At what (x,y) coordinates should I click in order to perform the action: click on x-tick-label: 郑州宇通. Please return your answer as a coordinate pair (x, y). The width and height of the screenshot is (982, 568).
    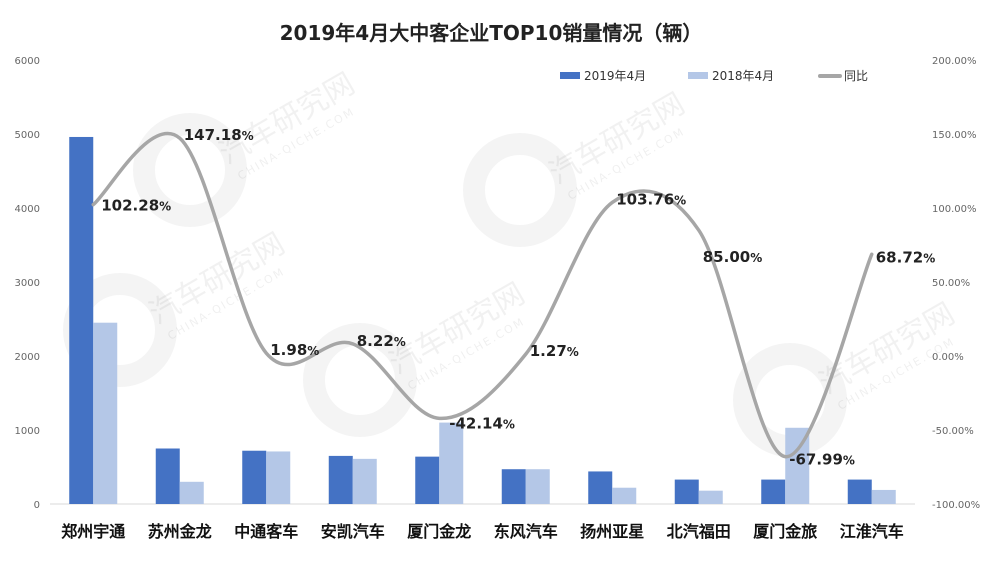
    Looking at the image, I should click on (93, 531).